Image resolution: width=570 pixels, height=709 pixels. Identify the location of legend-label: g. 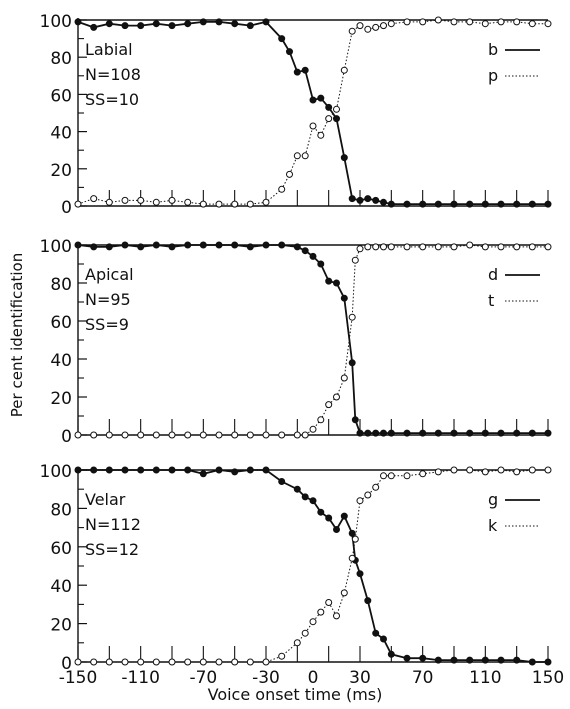
(493, 499).